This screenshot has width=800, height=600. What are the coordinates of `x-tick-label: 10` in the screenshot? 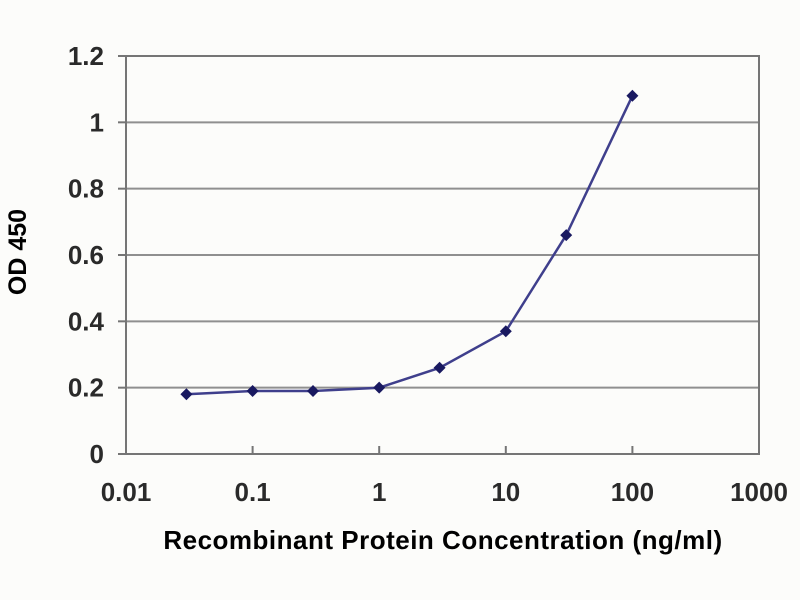 It's located at (505, 492).